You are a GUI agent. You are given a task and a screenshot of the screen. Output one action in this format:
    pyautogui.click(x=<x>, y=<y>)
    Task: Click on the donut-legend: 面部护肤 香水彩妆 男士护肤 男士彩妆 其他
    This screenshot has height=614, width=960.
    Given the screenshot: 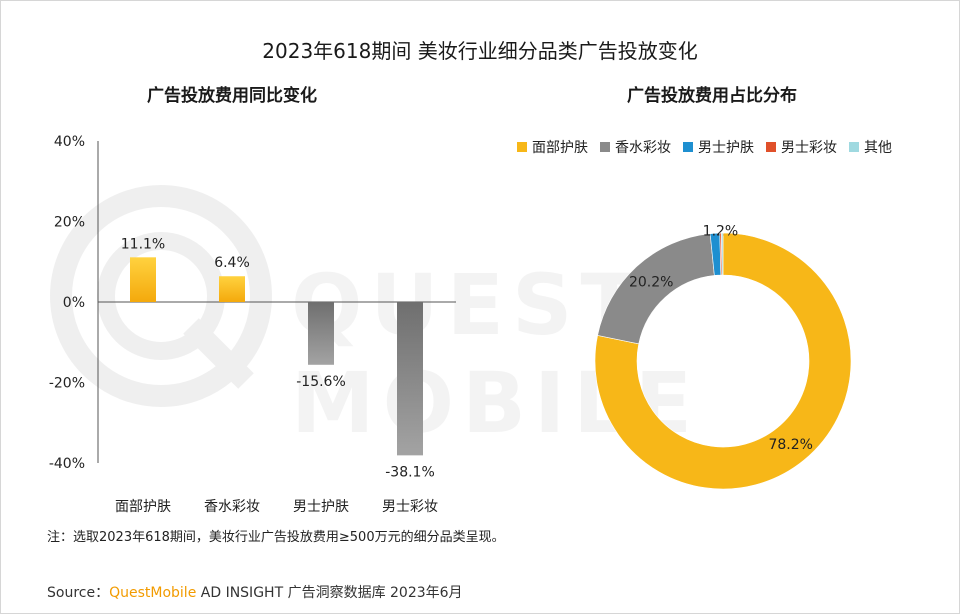 What is the action you would take?
    pyautogui.click(x=704, y=147)
    